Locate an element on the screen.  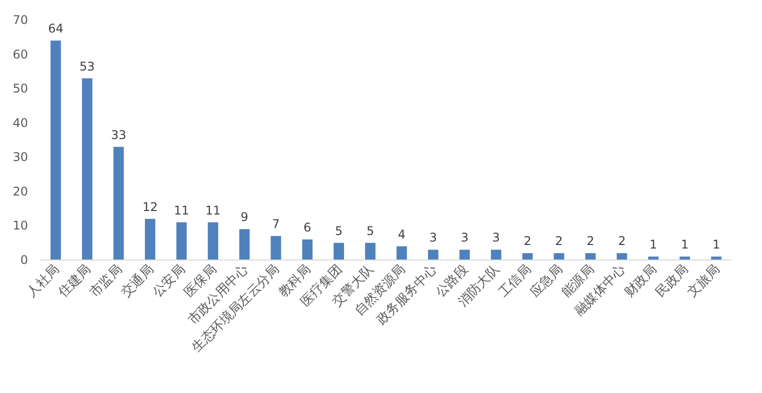
data-label: 64 is located at coordinates (56, 29).